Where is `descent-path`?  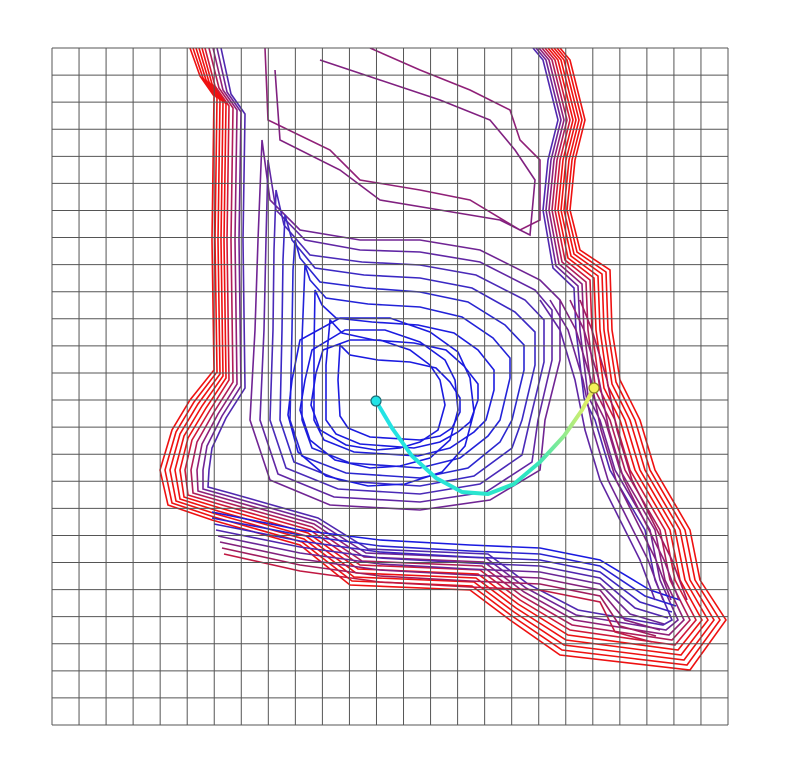 descent-path is located at coordinates (485, 441).